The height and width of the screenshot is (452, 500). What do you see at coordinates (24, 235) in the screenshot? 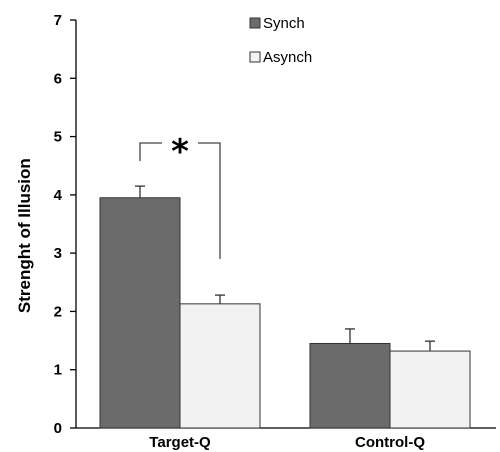
I see `y-axis-title: Strenght of Illusion` at bounding box center [24, 235].